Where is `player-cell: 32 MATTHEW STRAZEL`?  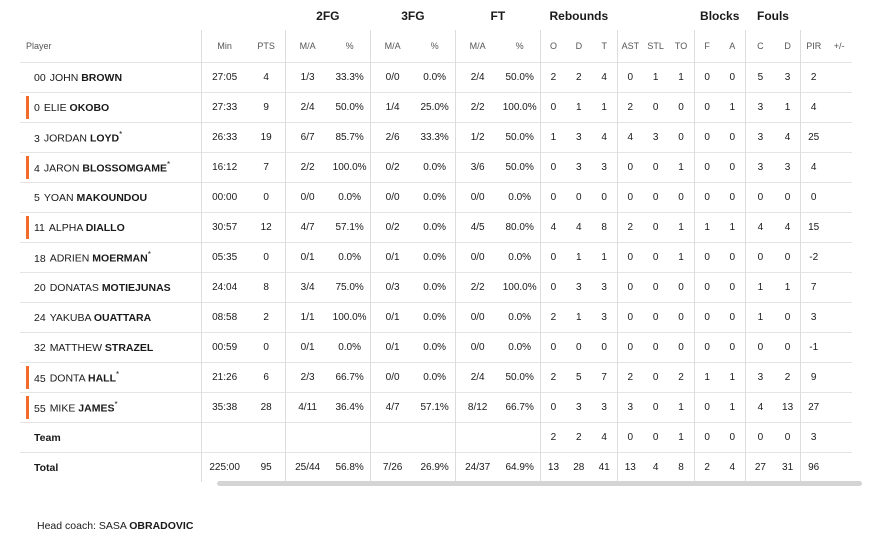
player-cell: 32 MATTHEW STRAZEL is located at coordinates (111, 347).